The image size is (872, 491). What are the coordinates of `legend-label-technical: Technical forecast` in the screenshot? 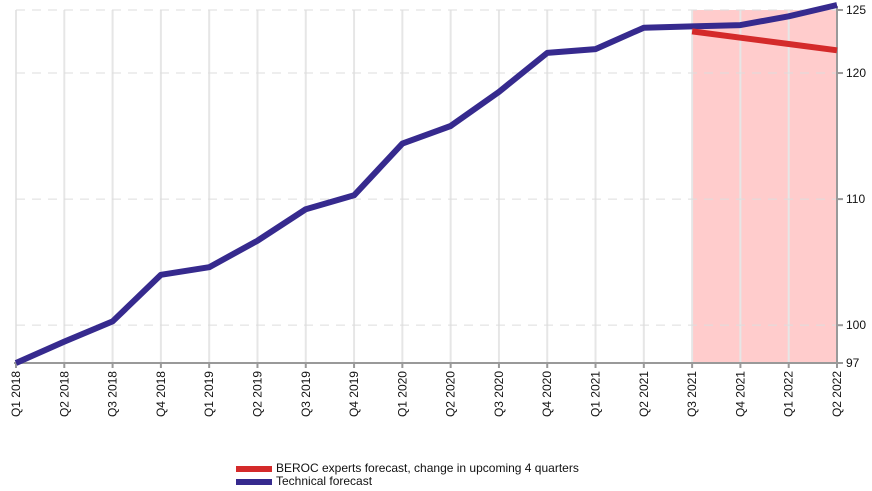 It's located at (324, 481).